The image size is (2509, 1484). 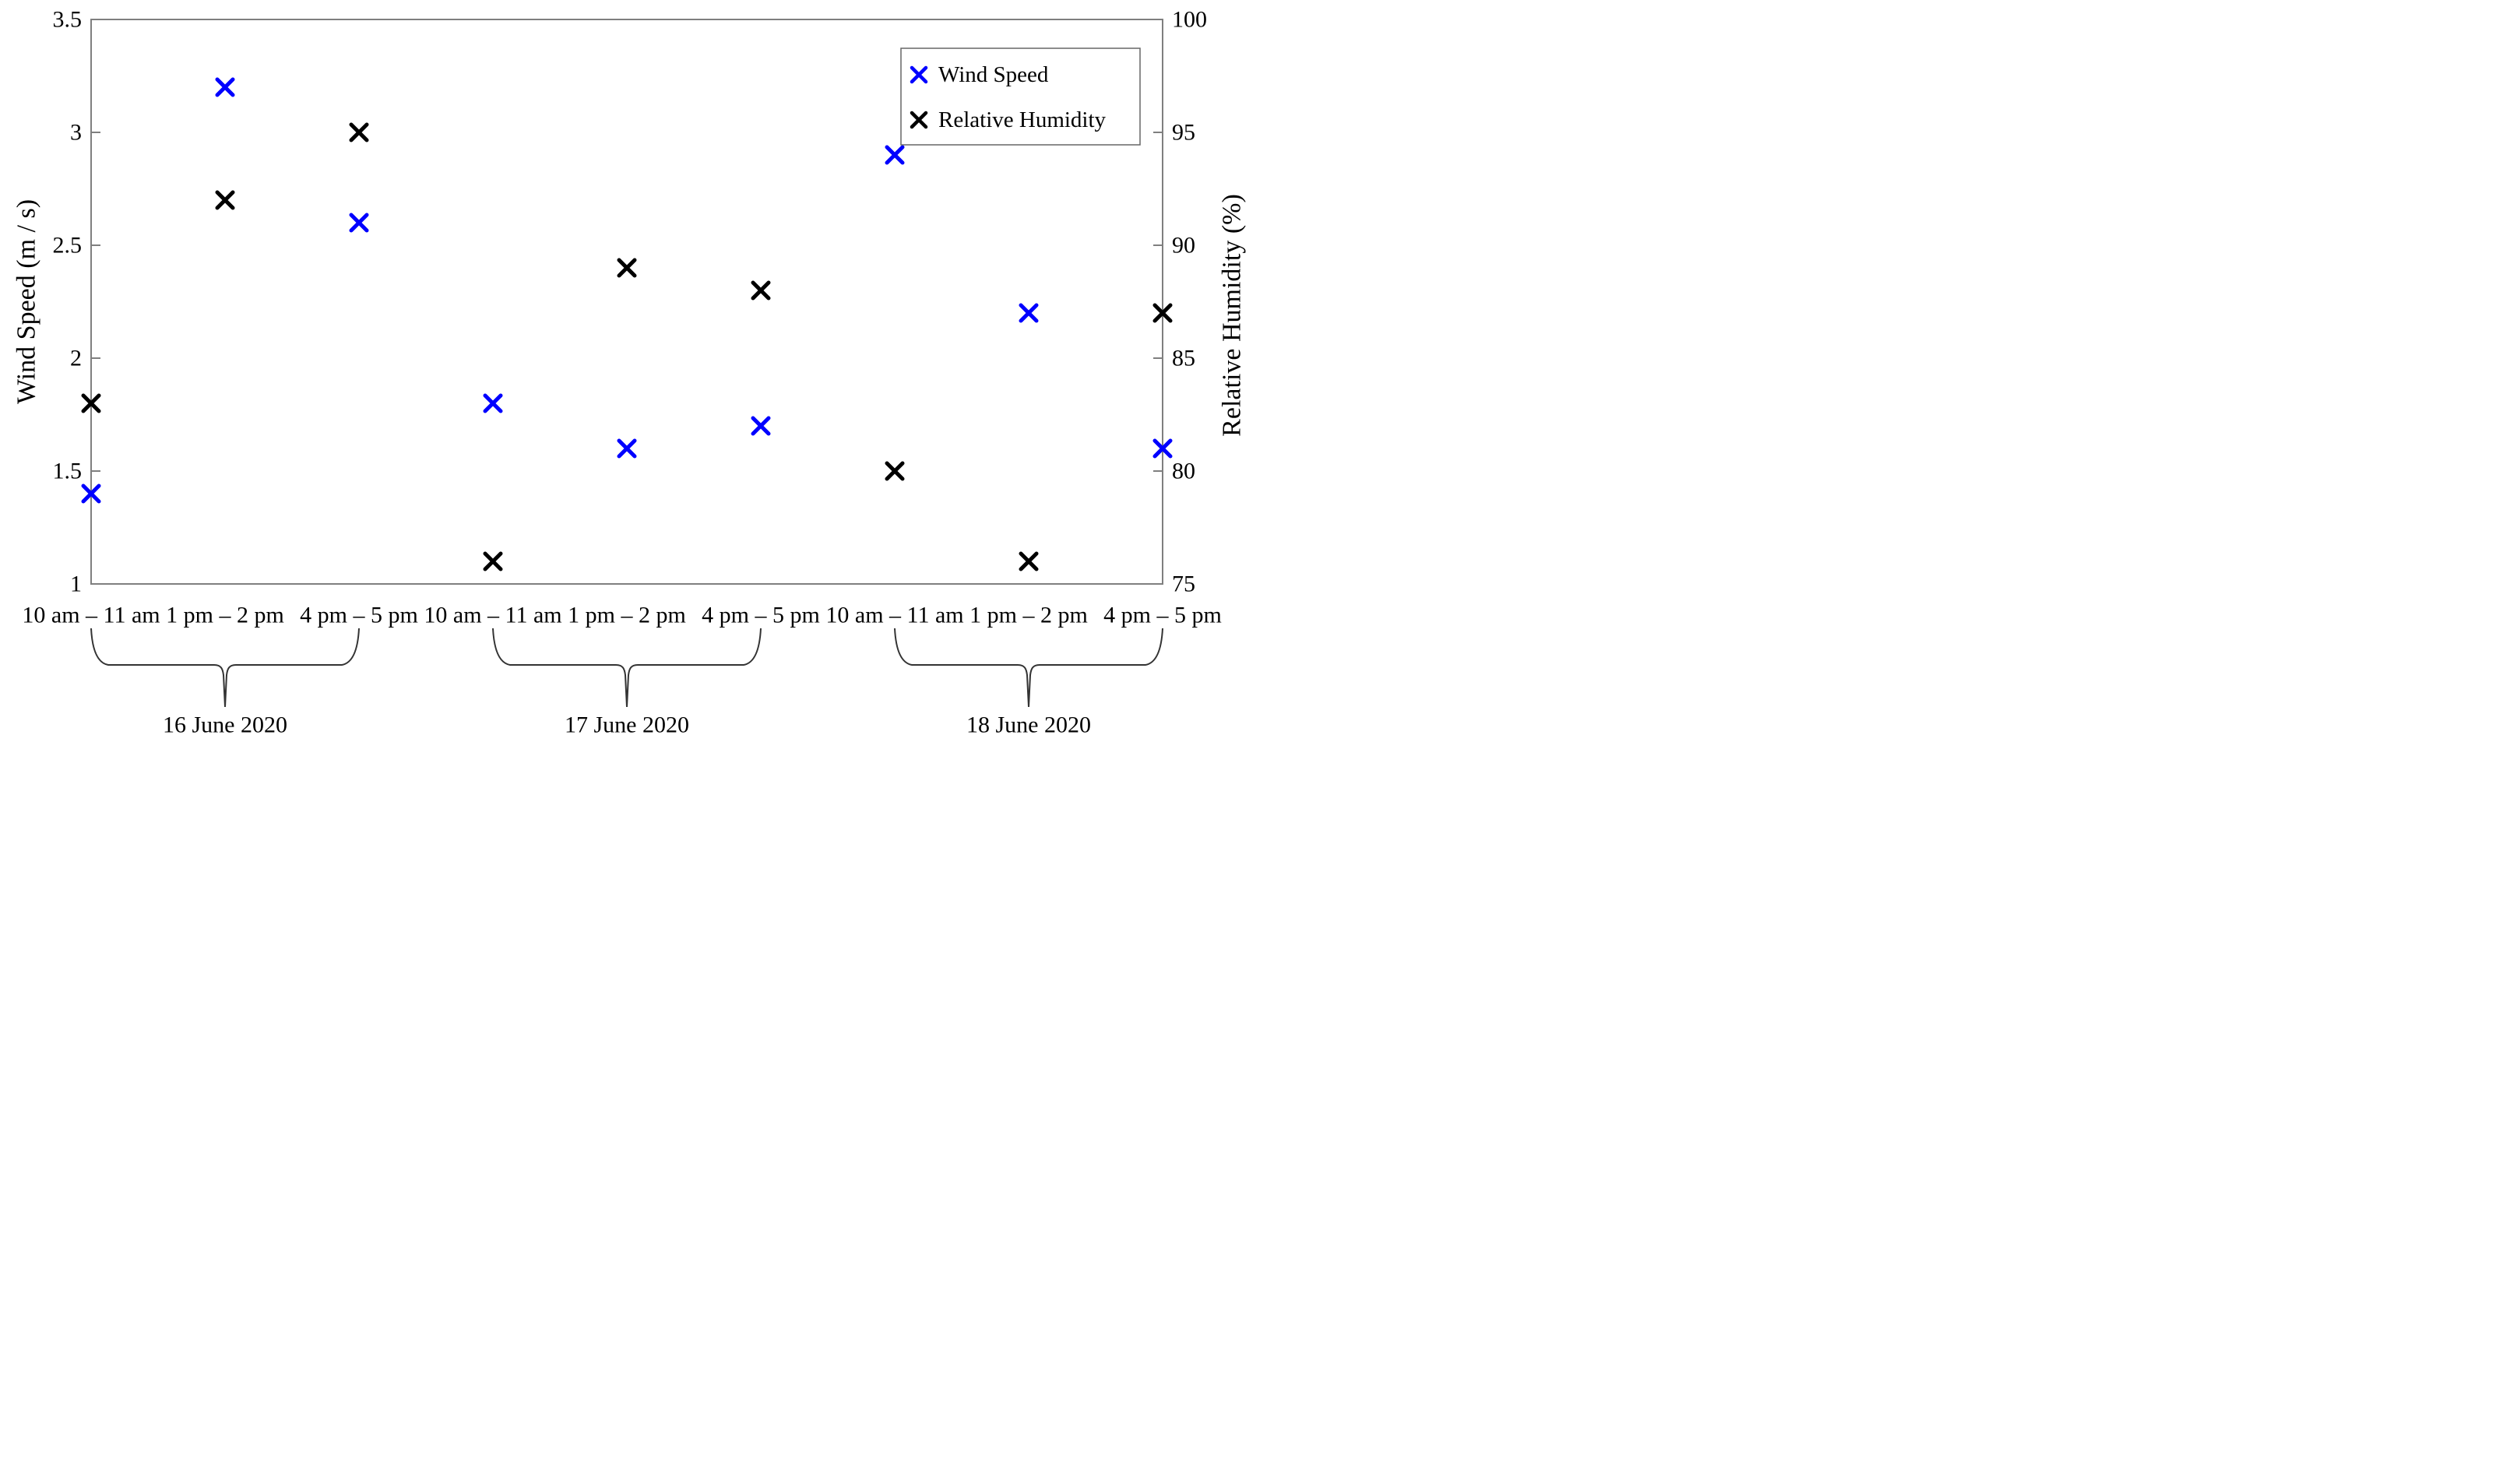 What do you see at coordinates (919, 120) in the screenshot?
I see `legend-marker-relative-humidity` at bounding box center [919, 120].